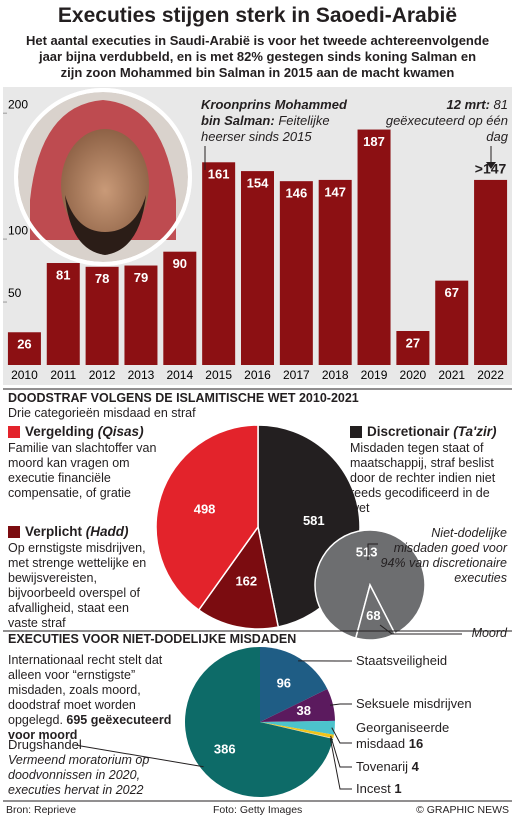 The height and width of the screenshot is (821, 515). Describe the element at coordinates (304, 710) in the screenshot. I see `value-label: 38` at that location.